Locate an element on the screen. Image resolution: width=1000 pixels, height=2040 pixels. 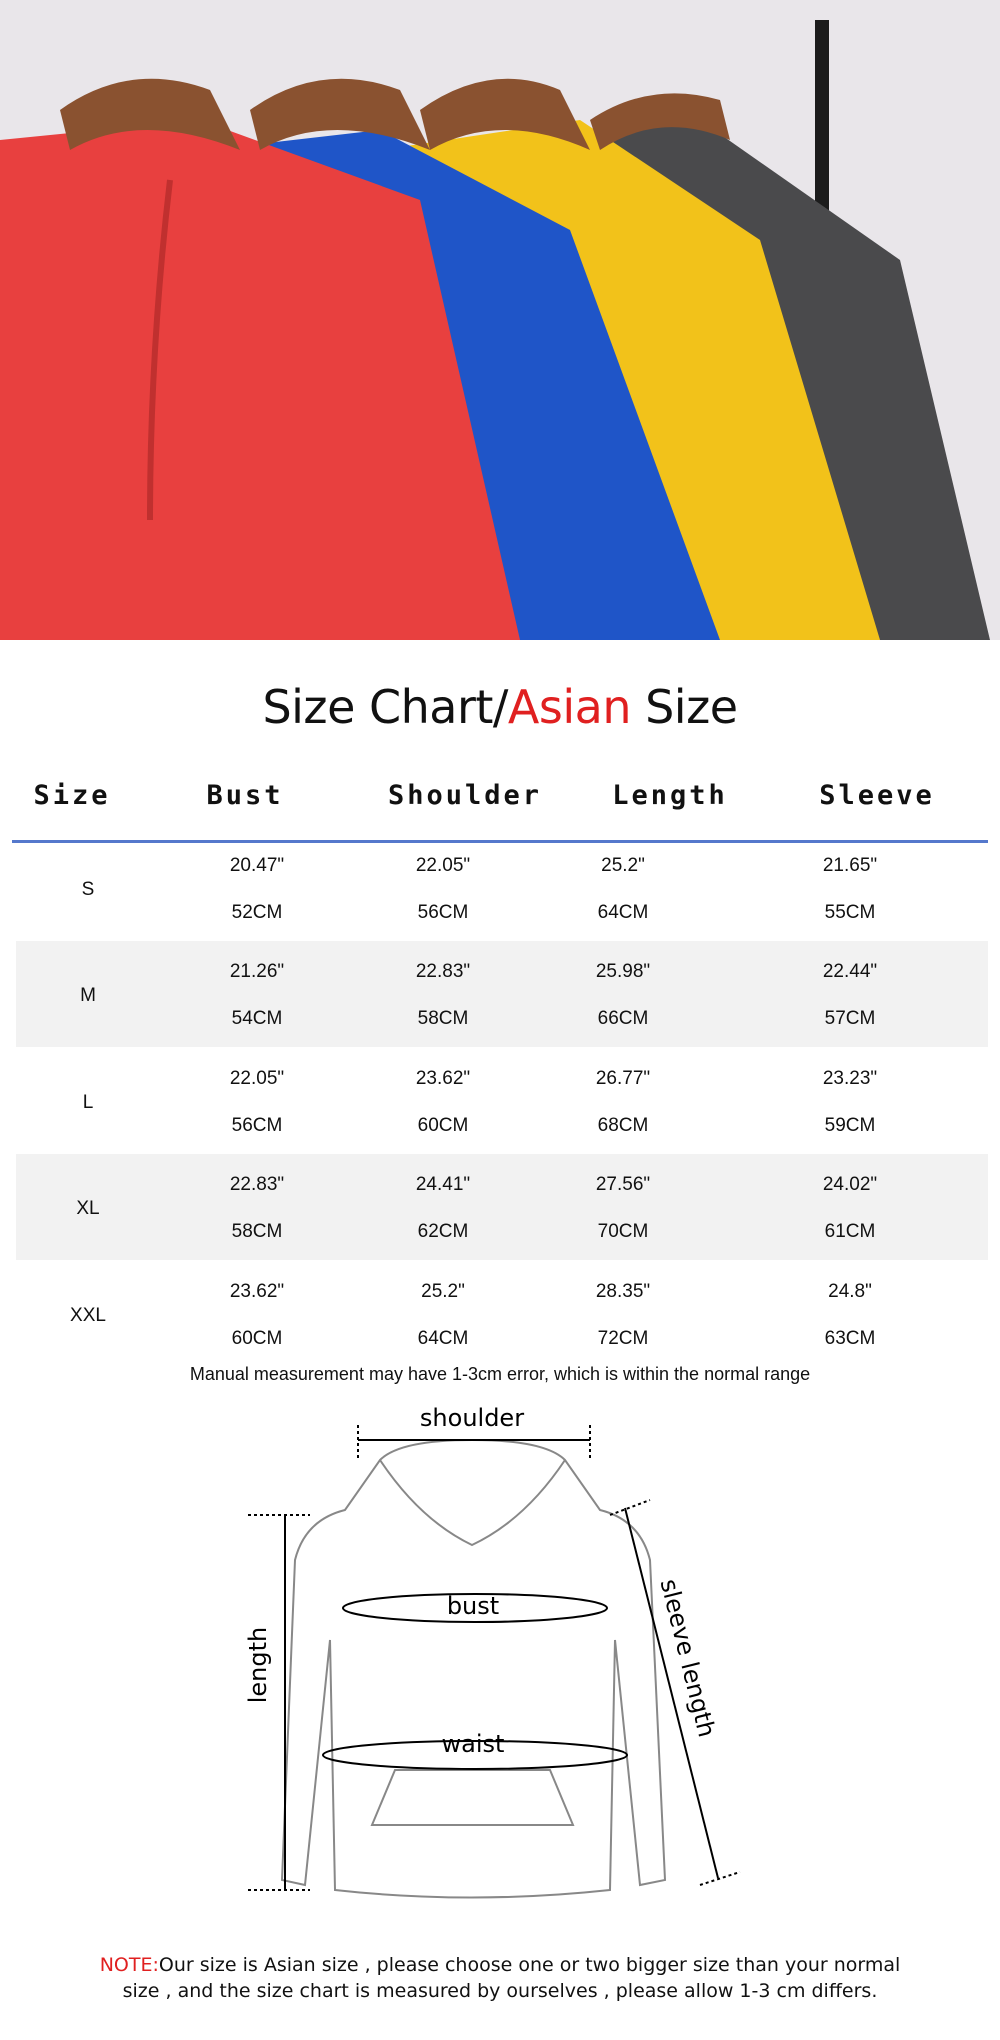
red-hoodie is located at coordinates (260, 380).